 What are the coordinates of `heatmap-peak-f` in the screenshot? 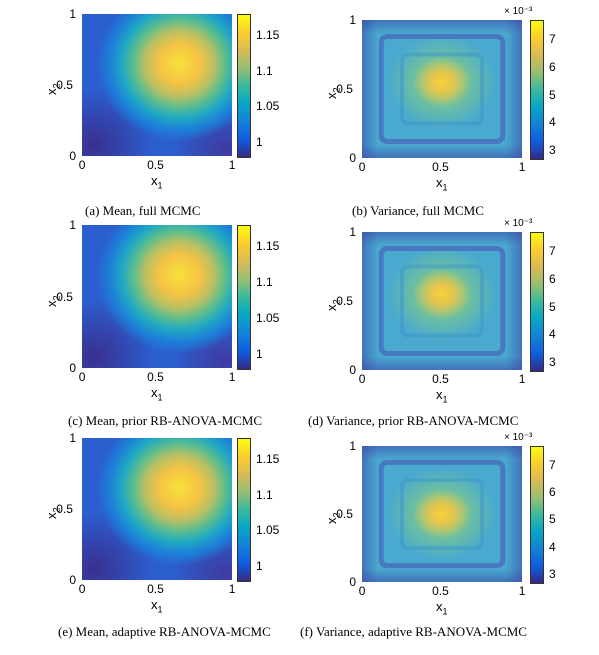 It's located at (442, 514).